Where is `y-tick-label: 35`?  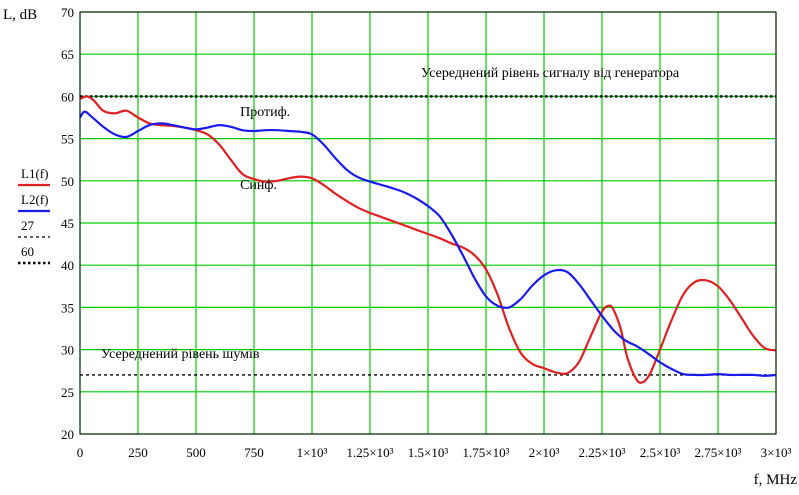 y-tick-label: 35 is located at coordinates (67, 307).